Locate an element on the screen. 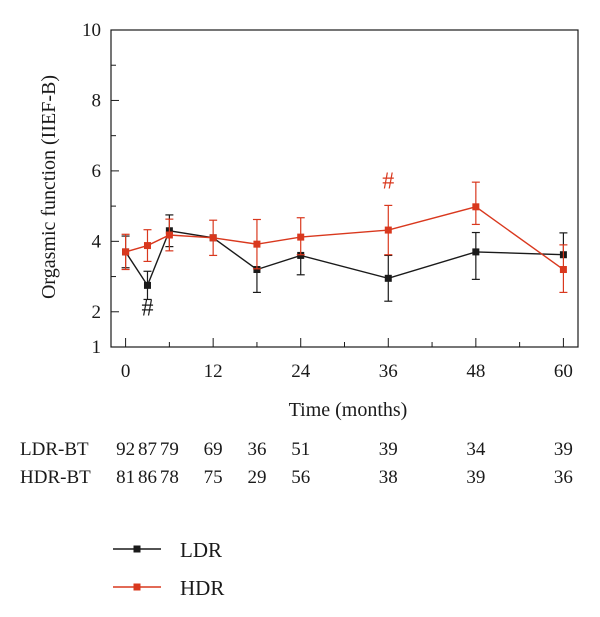 The width and height of the screenshot is (600, 617). at-risk-count: 34 is located at coordinates (476, 449).